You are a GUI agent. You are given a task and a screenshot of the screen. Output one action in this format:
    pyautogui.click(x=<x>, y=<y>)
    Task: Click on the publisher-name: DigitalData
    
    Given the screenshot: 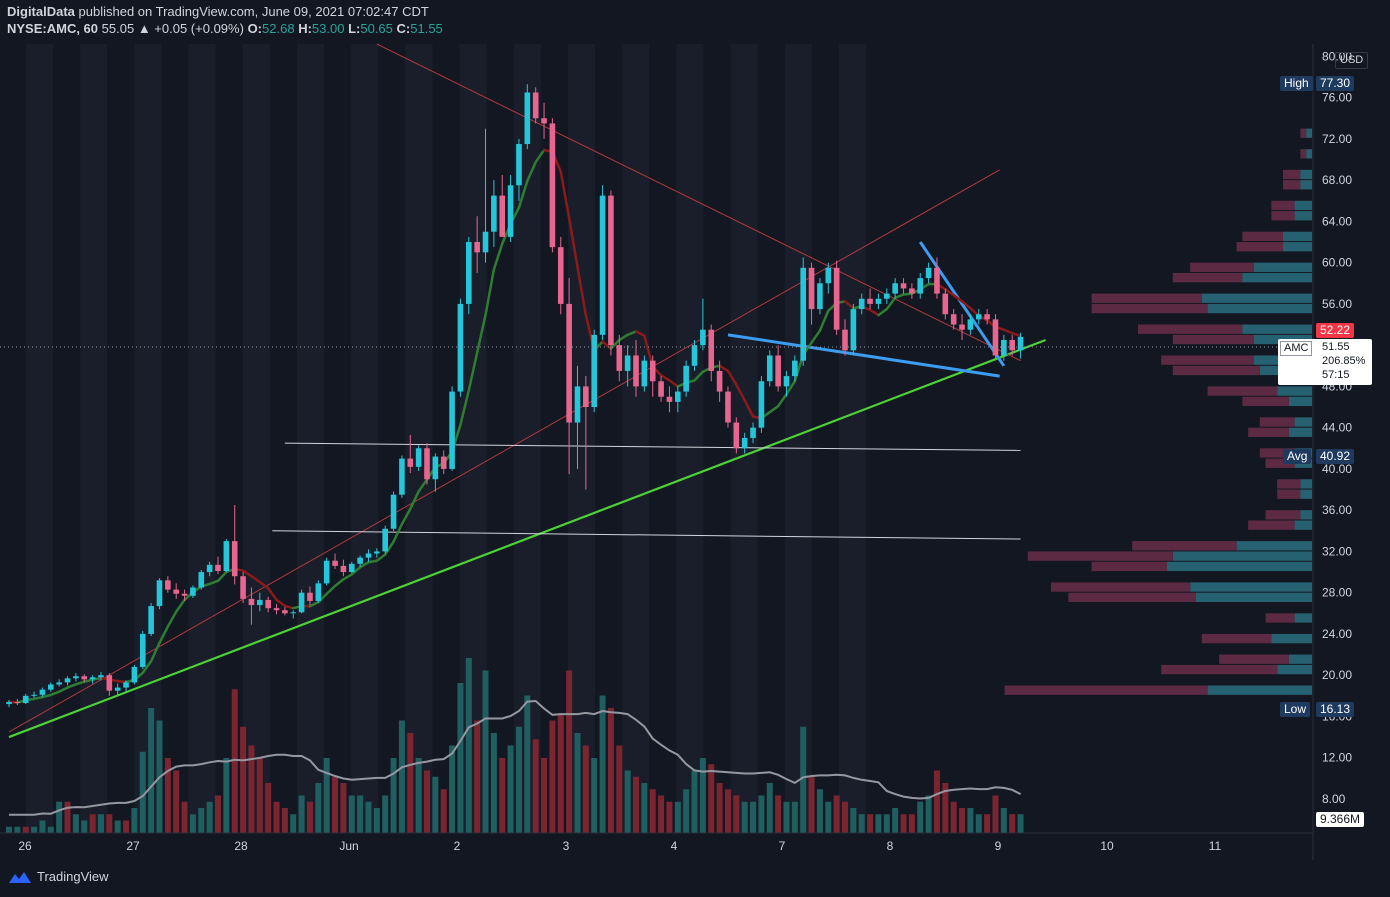 What is the action you would take?
    pyautogui.click(x=41, y=11)
    